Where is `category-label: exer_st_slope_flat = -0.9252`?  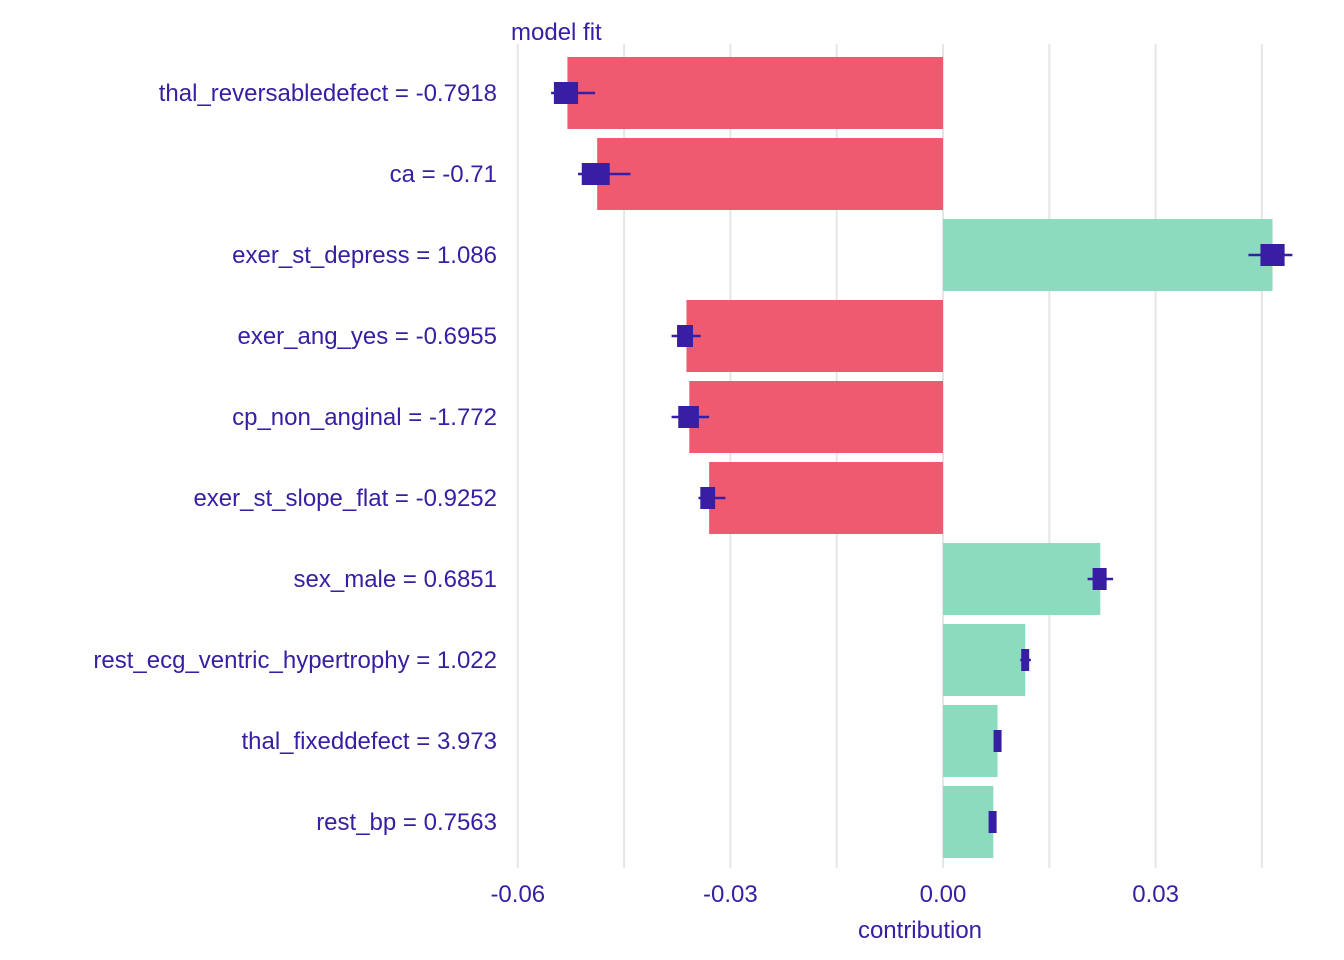 category-label: exer_st_slope_flat = -0.9252 is located at coordinates (345, 498).